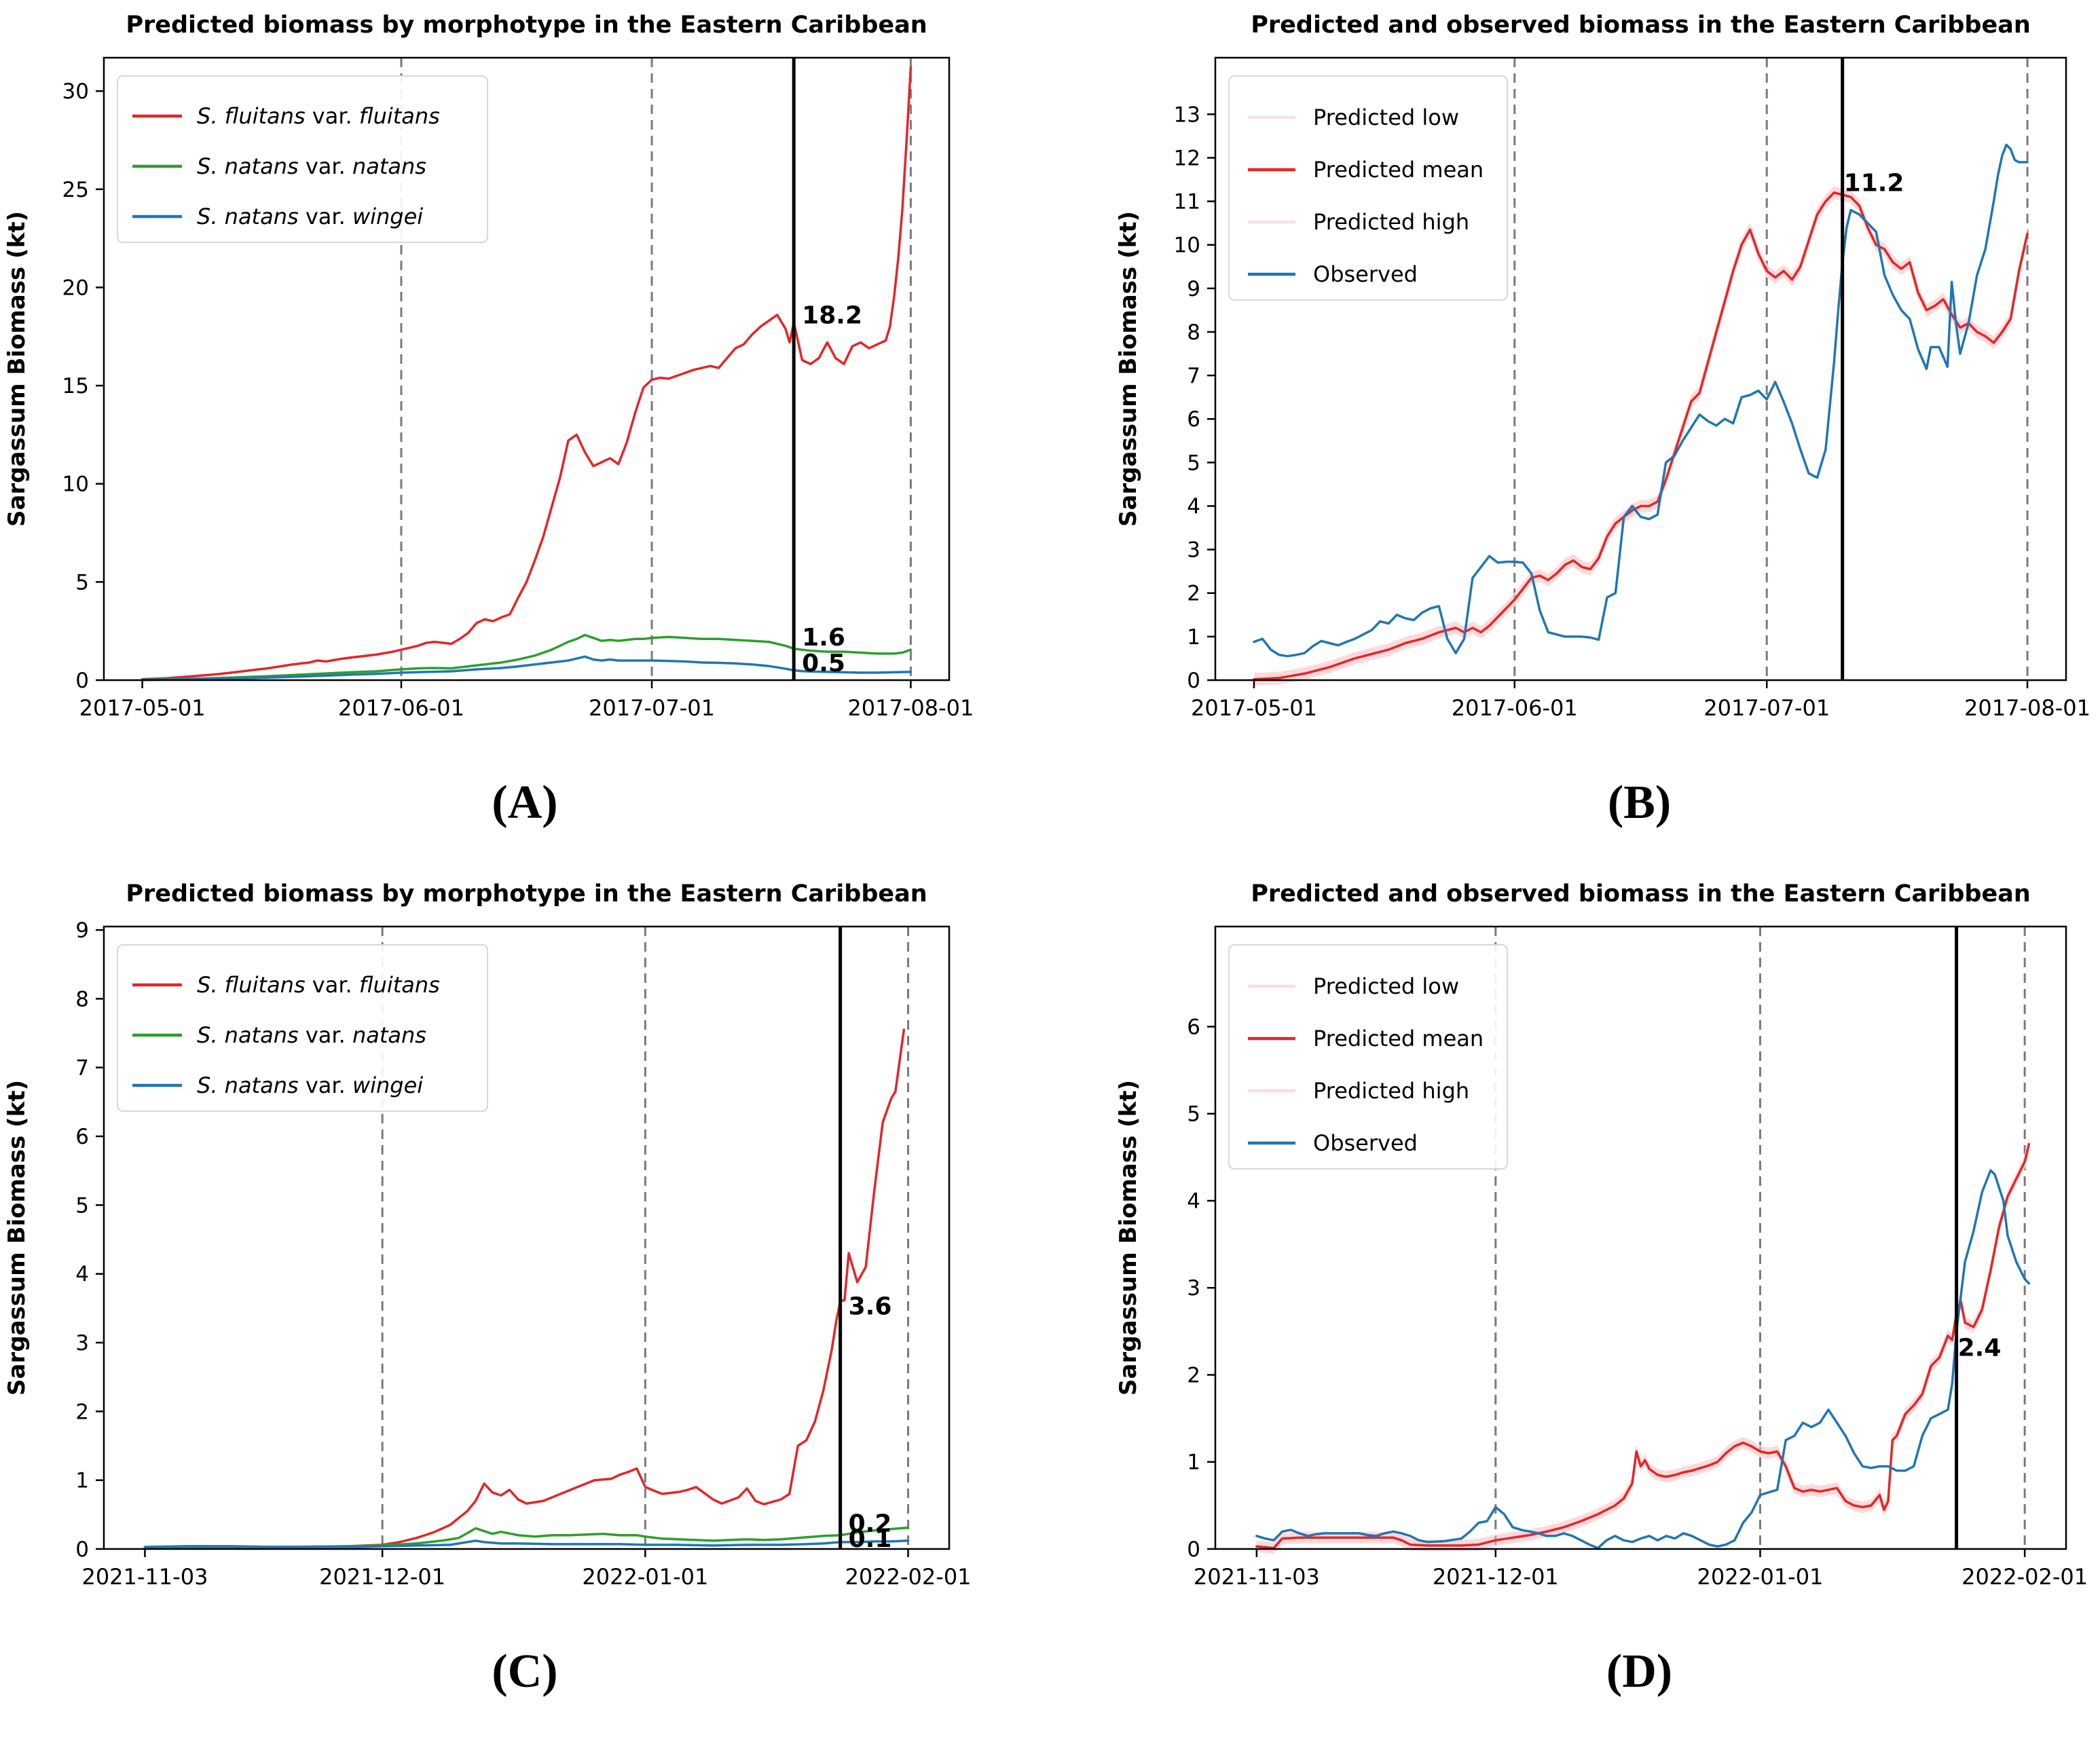  I want to click on x-tick-label: 2021-11-03, so click(1257, 1577).